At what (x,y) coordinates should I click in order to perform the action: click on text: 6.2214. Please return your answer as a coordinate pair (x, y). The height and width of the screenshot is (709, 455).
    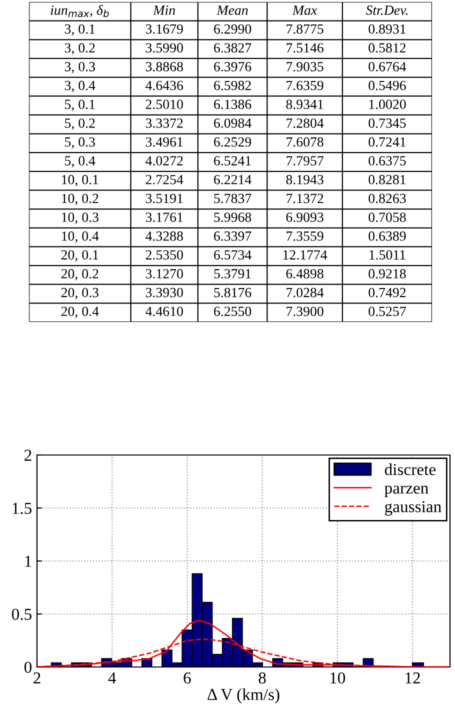
    Looking at the image, I should click on (233, 179).